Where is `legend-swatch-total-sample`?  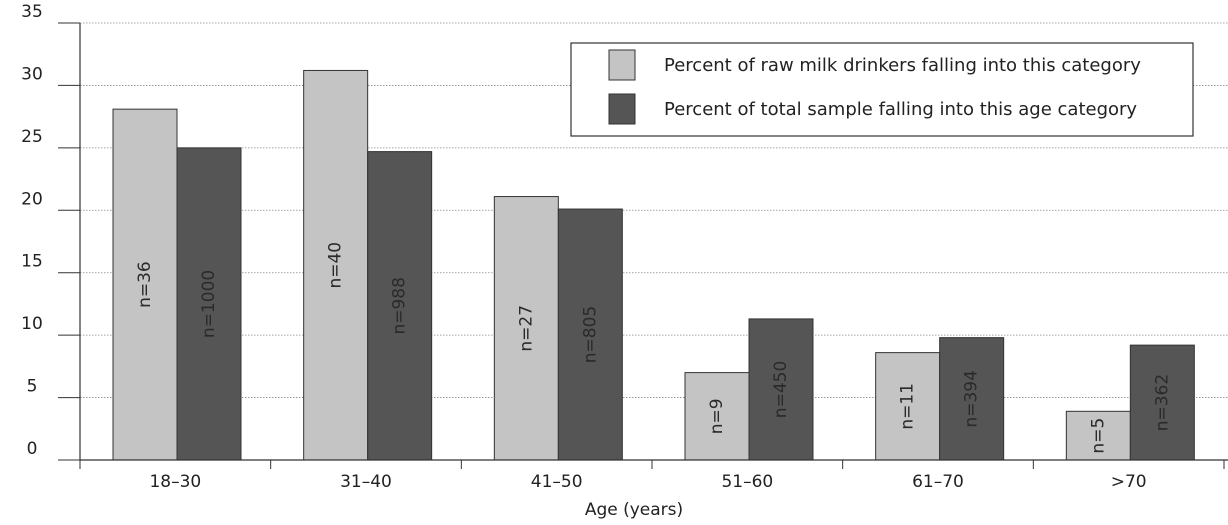 legend-swatch-total-sample is located at coordinates (622, 109).